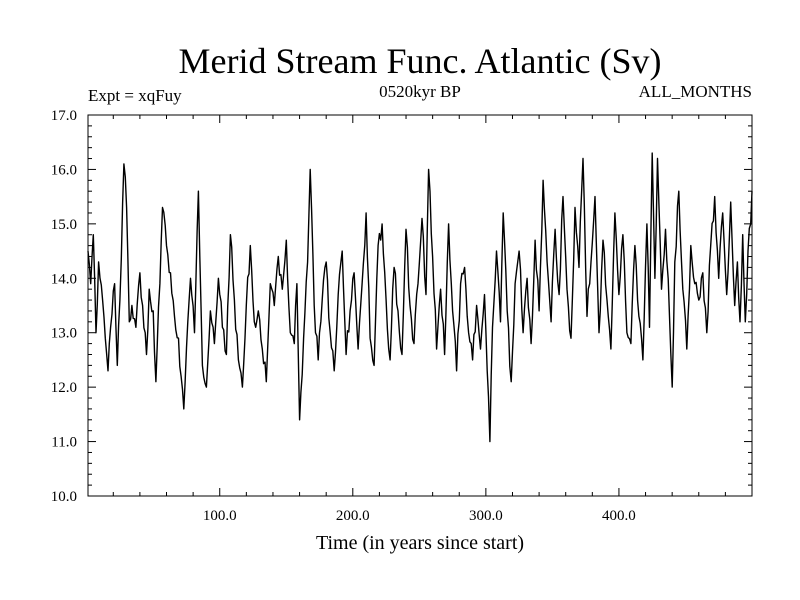  Describe the element at coordinates (64, 443) in the screenshot. I see `y-tick-label: 11.0` at that location.